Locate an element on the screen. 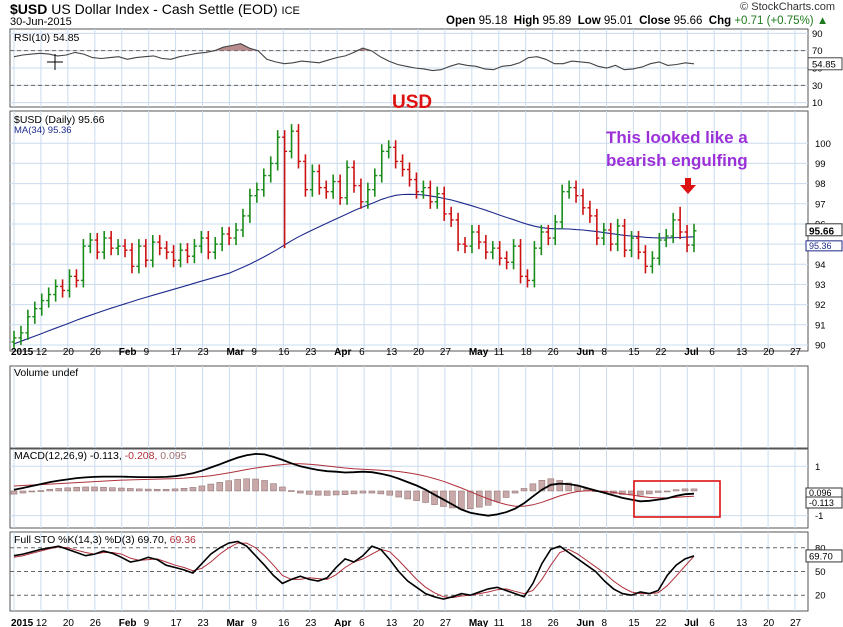  sto-tick-label: 80 is located at coordinates (820, 548).